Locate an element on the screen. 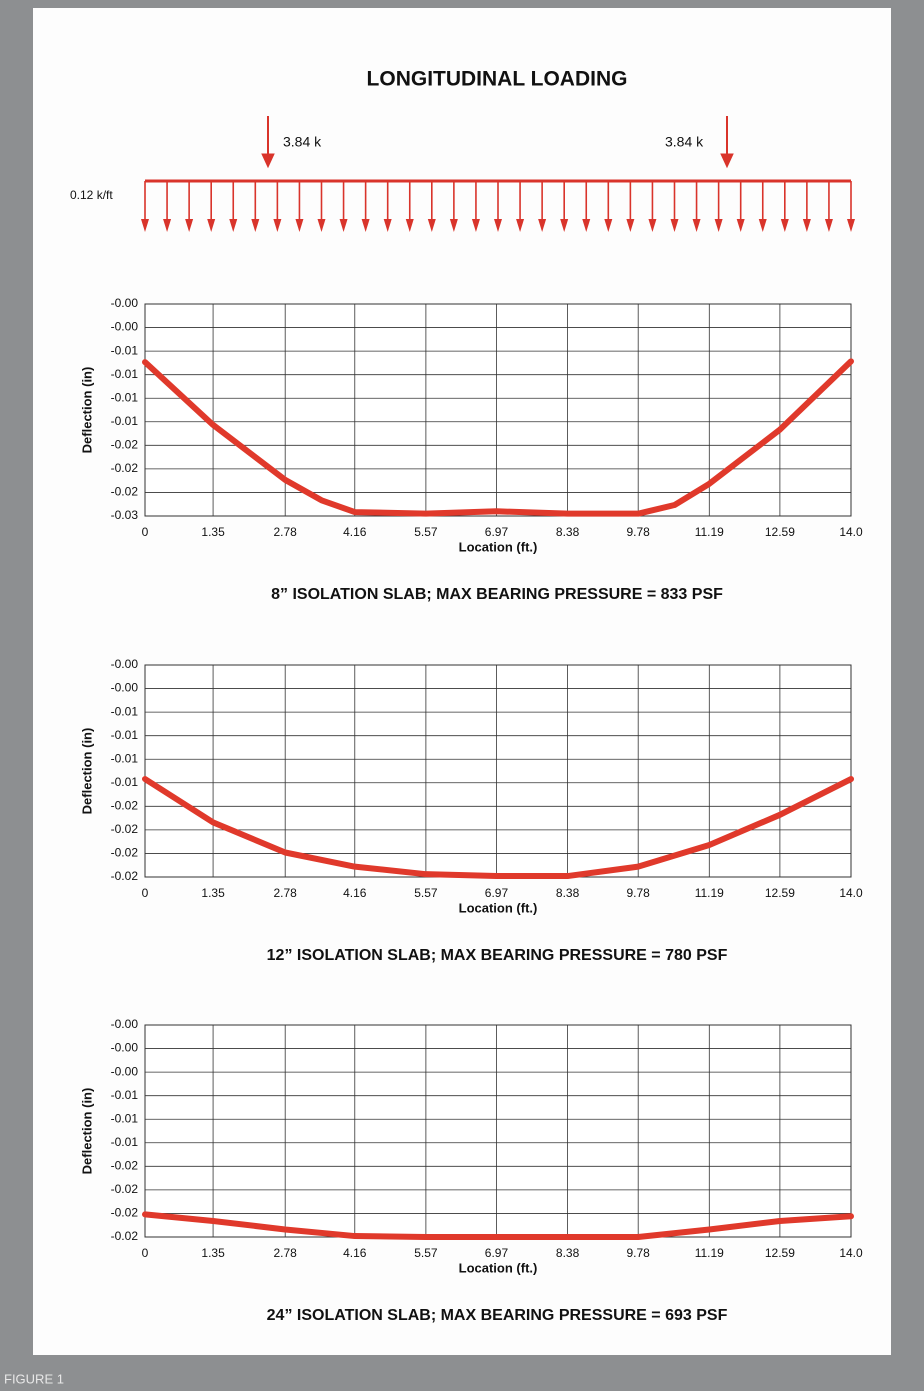 The height and width of the screenshot is (1391, 924). figure-label: FIGURE 1 is located at coordinates (34, 1378).